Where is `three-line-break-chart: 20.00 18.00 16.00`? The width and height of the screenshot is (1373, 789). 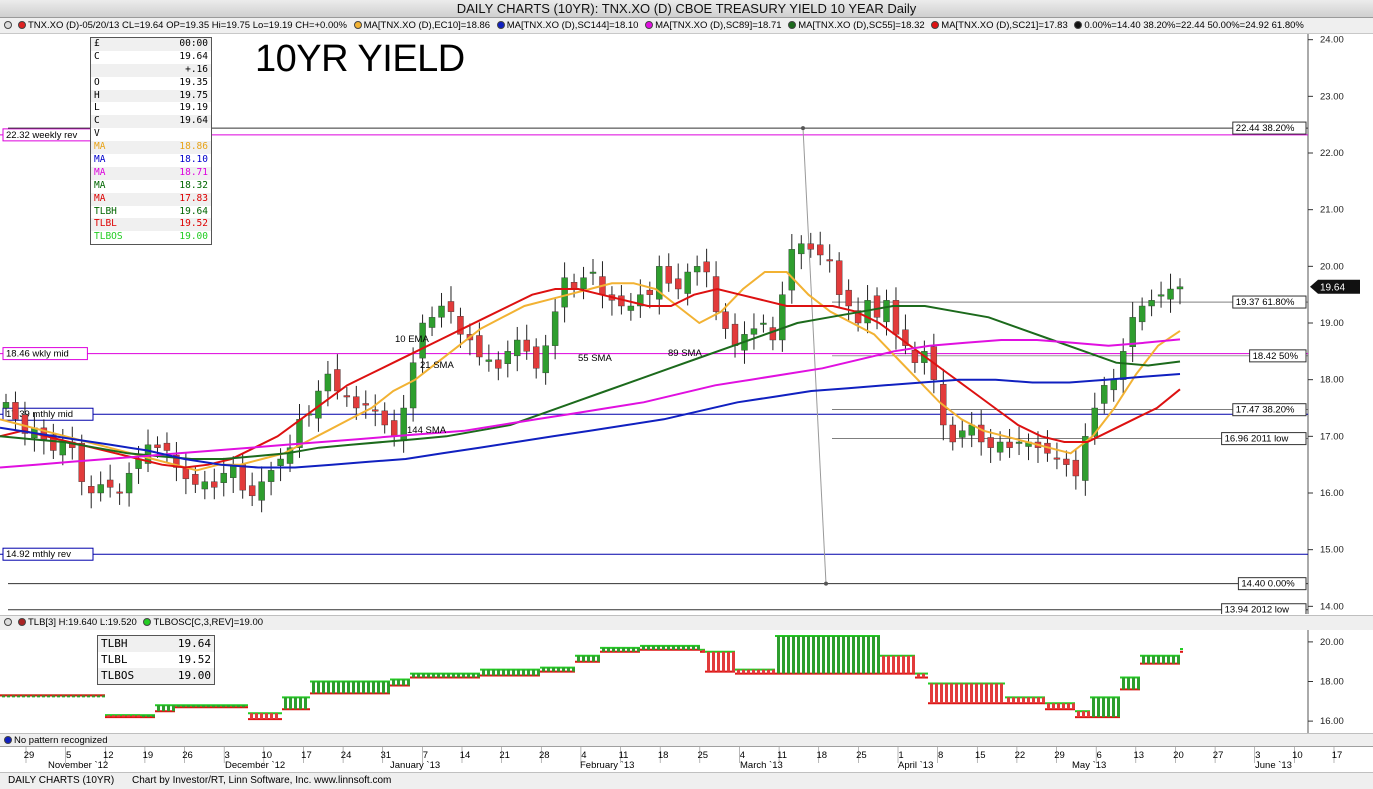
three-line-break-chart: 20.00 18.00 16.00 is located at coordinates (686, 681).